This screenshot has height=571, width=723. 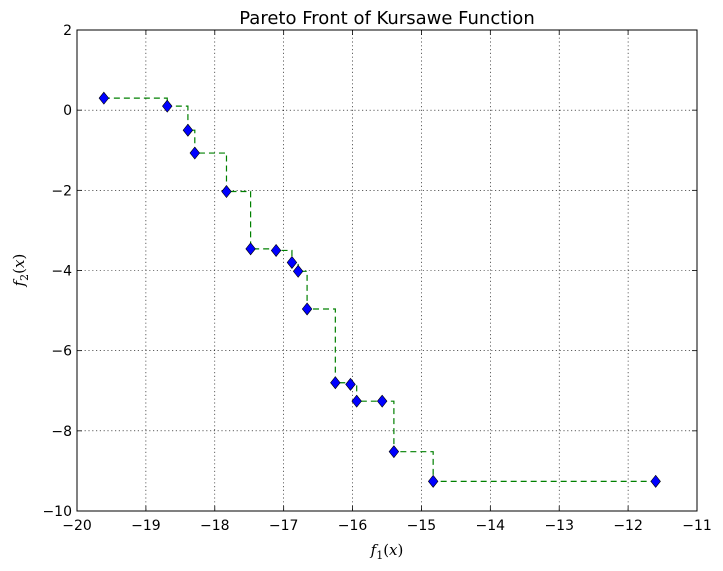 What do you see at coordinates (61, 191) in the screenshot?
I see `y-tick-label: −2` at bounding box center [61, 191].